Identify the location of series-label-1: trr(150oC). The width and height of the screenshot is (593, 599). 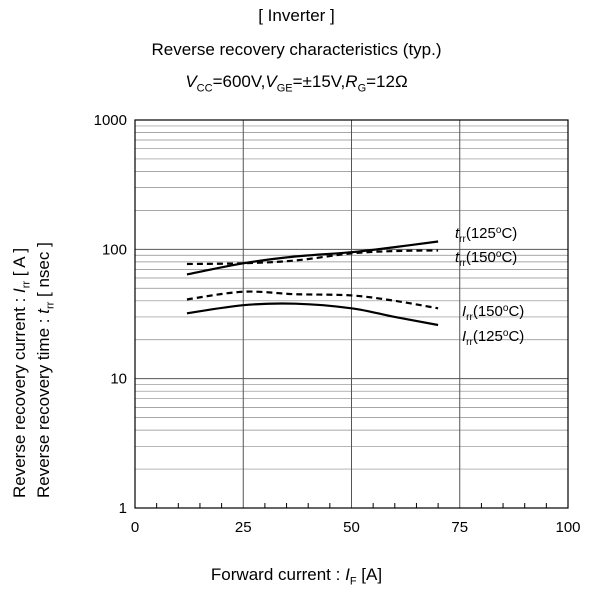
(486, 259).